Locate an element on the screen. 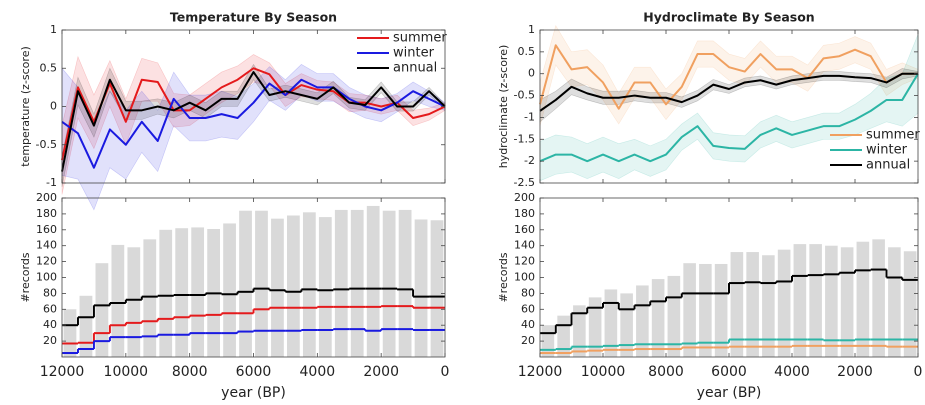 Image resolution: width=925 pixels, height=405 pixels. chart-title: Temperature By Season is located at coordinates (253, 17).